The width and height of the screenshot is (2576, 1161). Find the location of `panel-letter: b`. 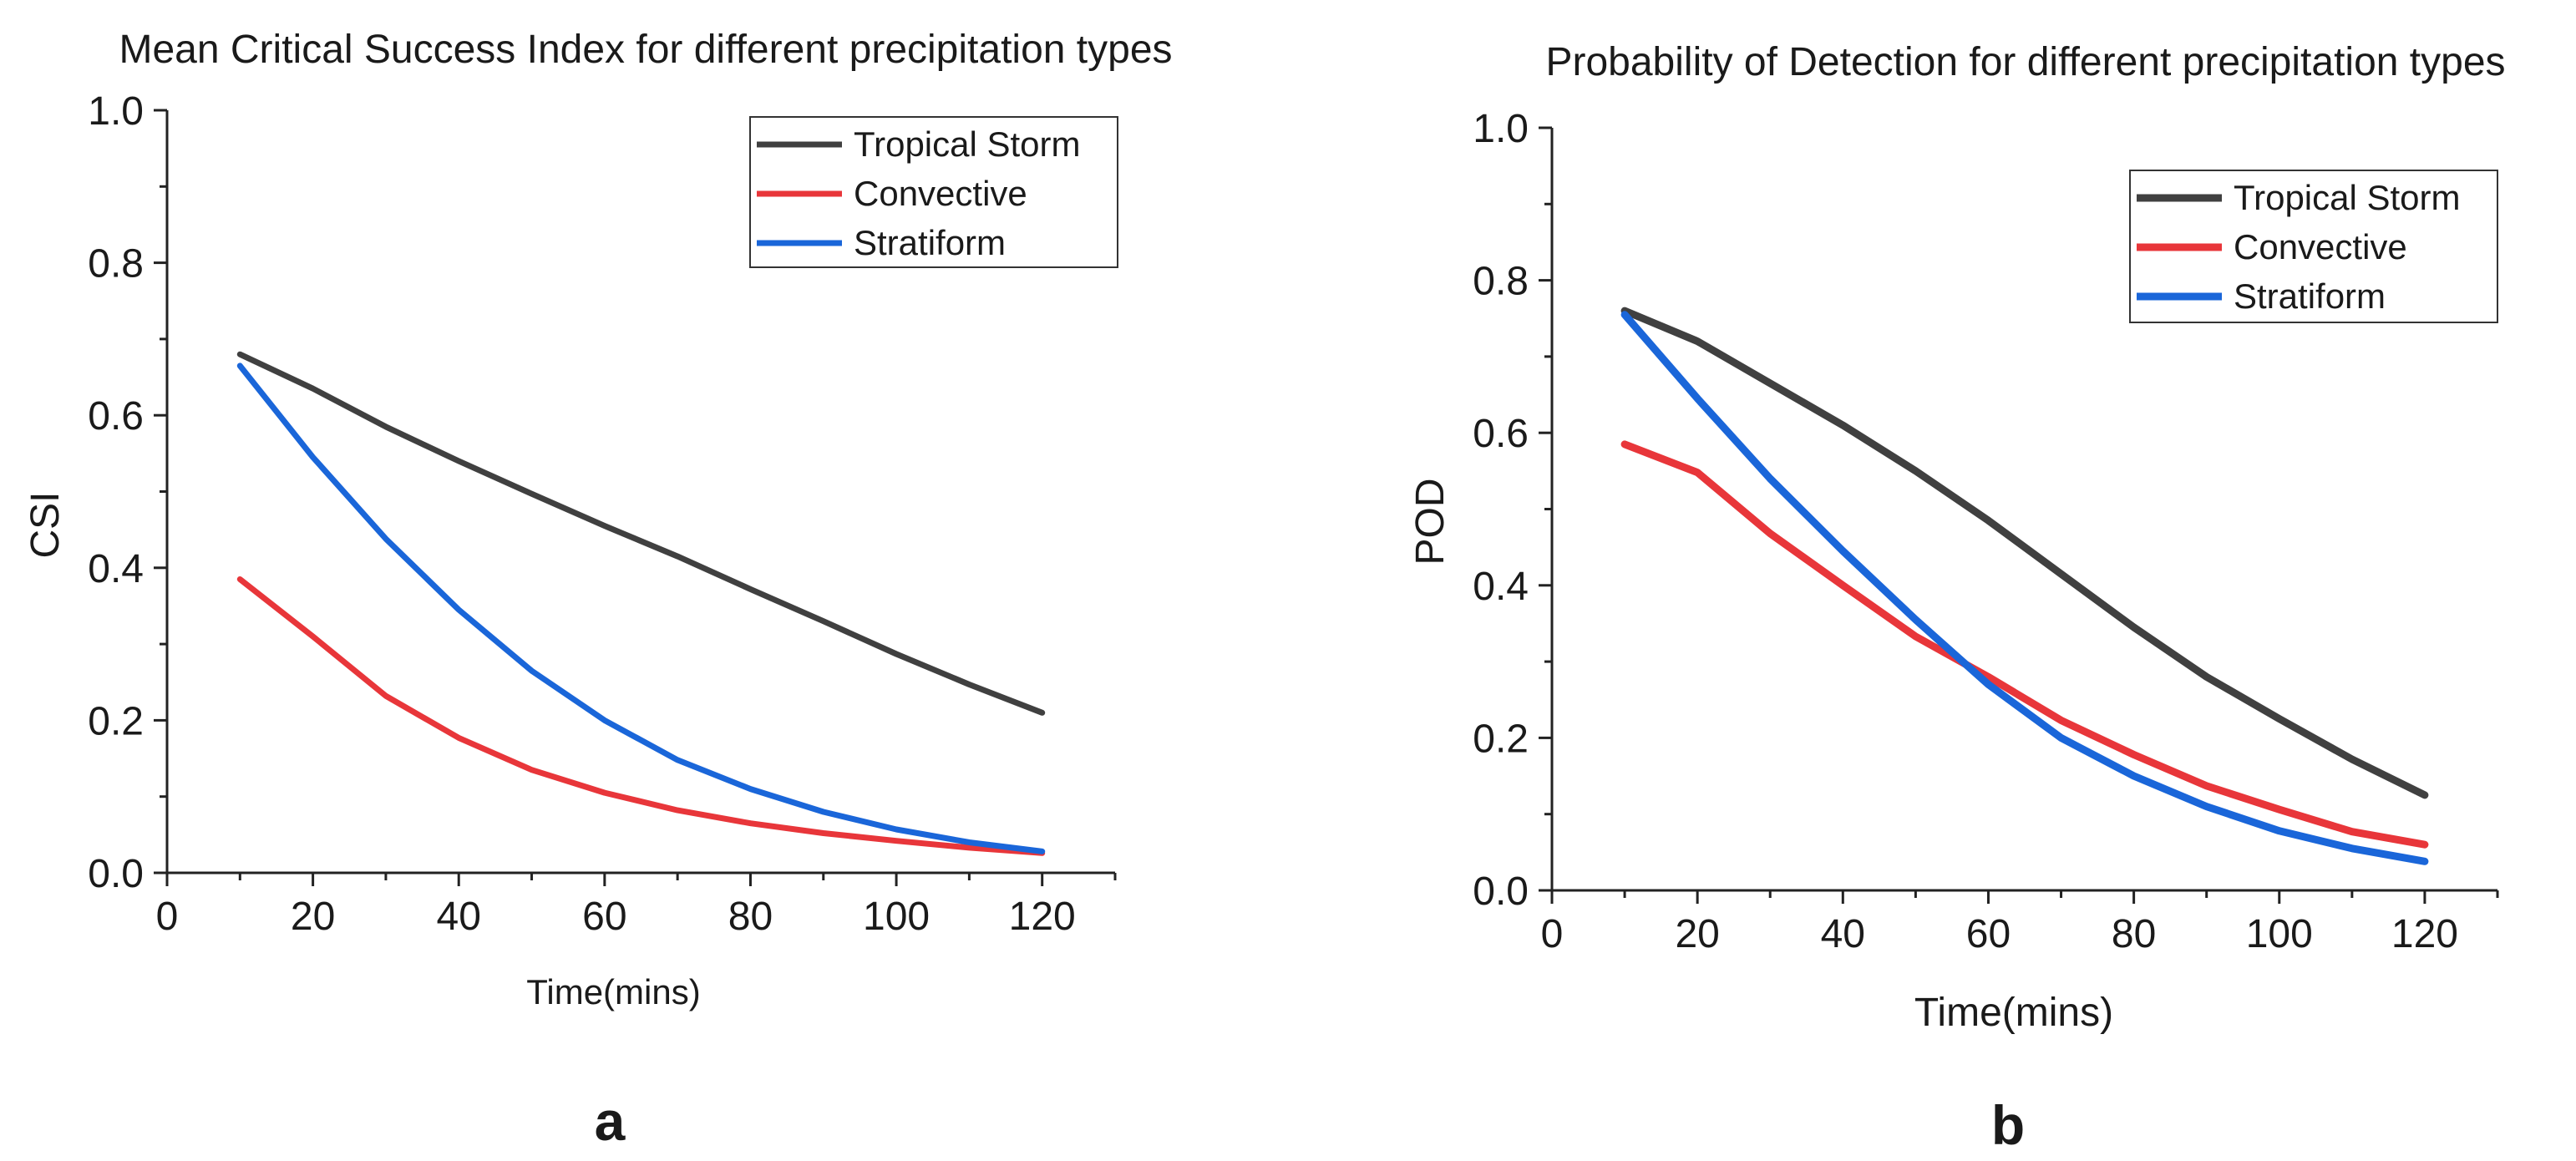

panel-letter: b is located at coordinates (2008, 1125).